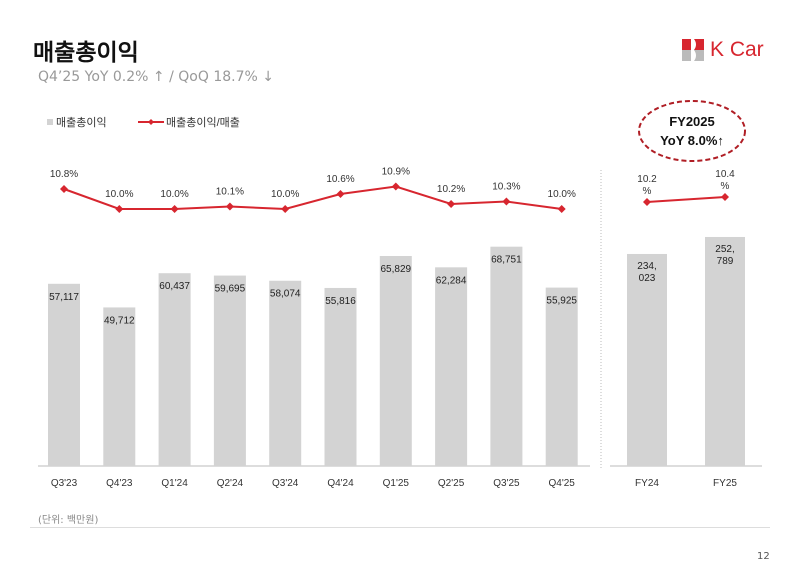  I want to click on ratio-line, so click(312, 198).